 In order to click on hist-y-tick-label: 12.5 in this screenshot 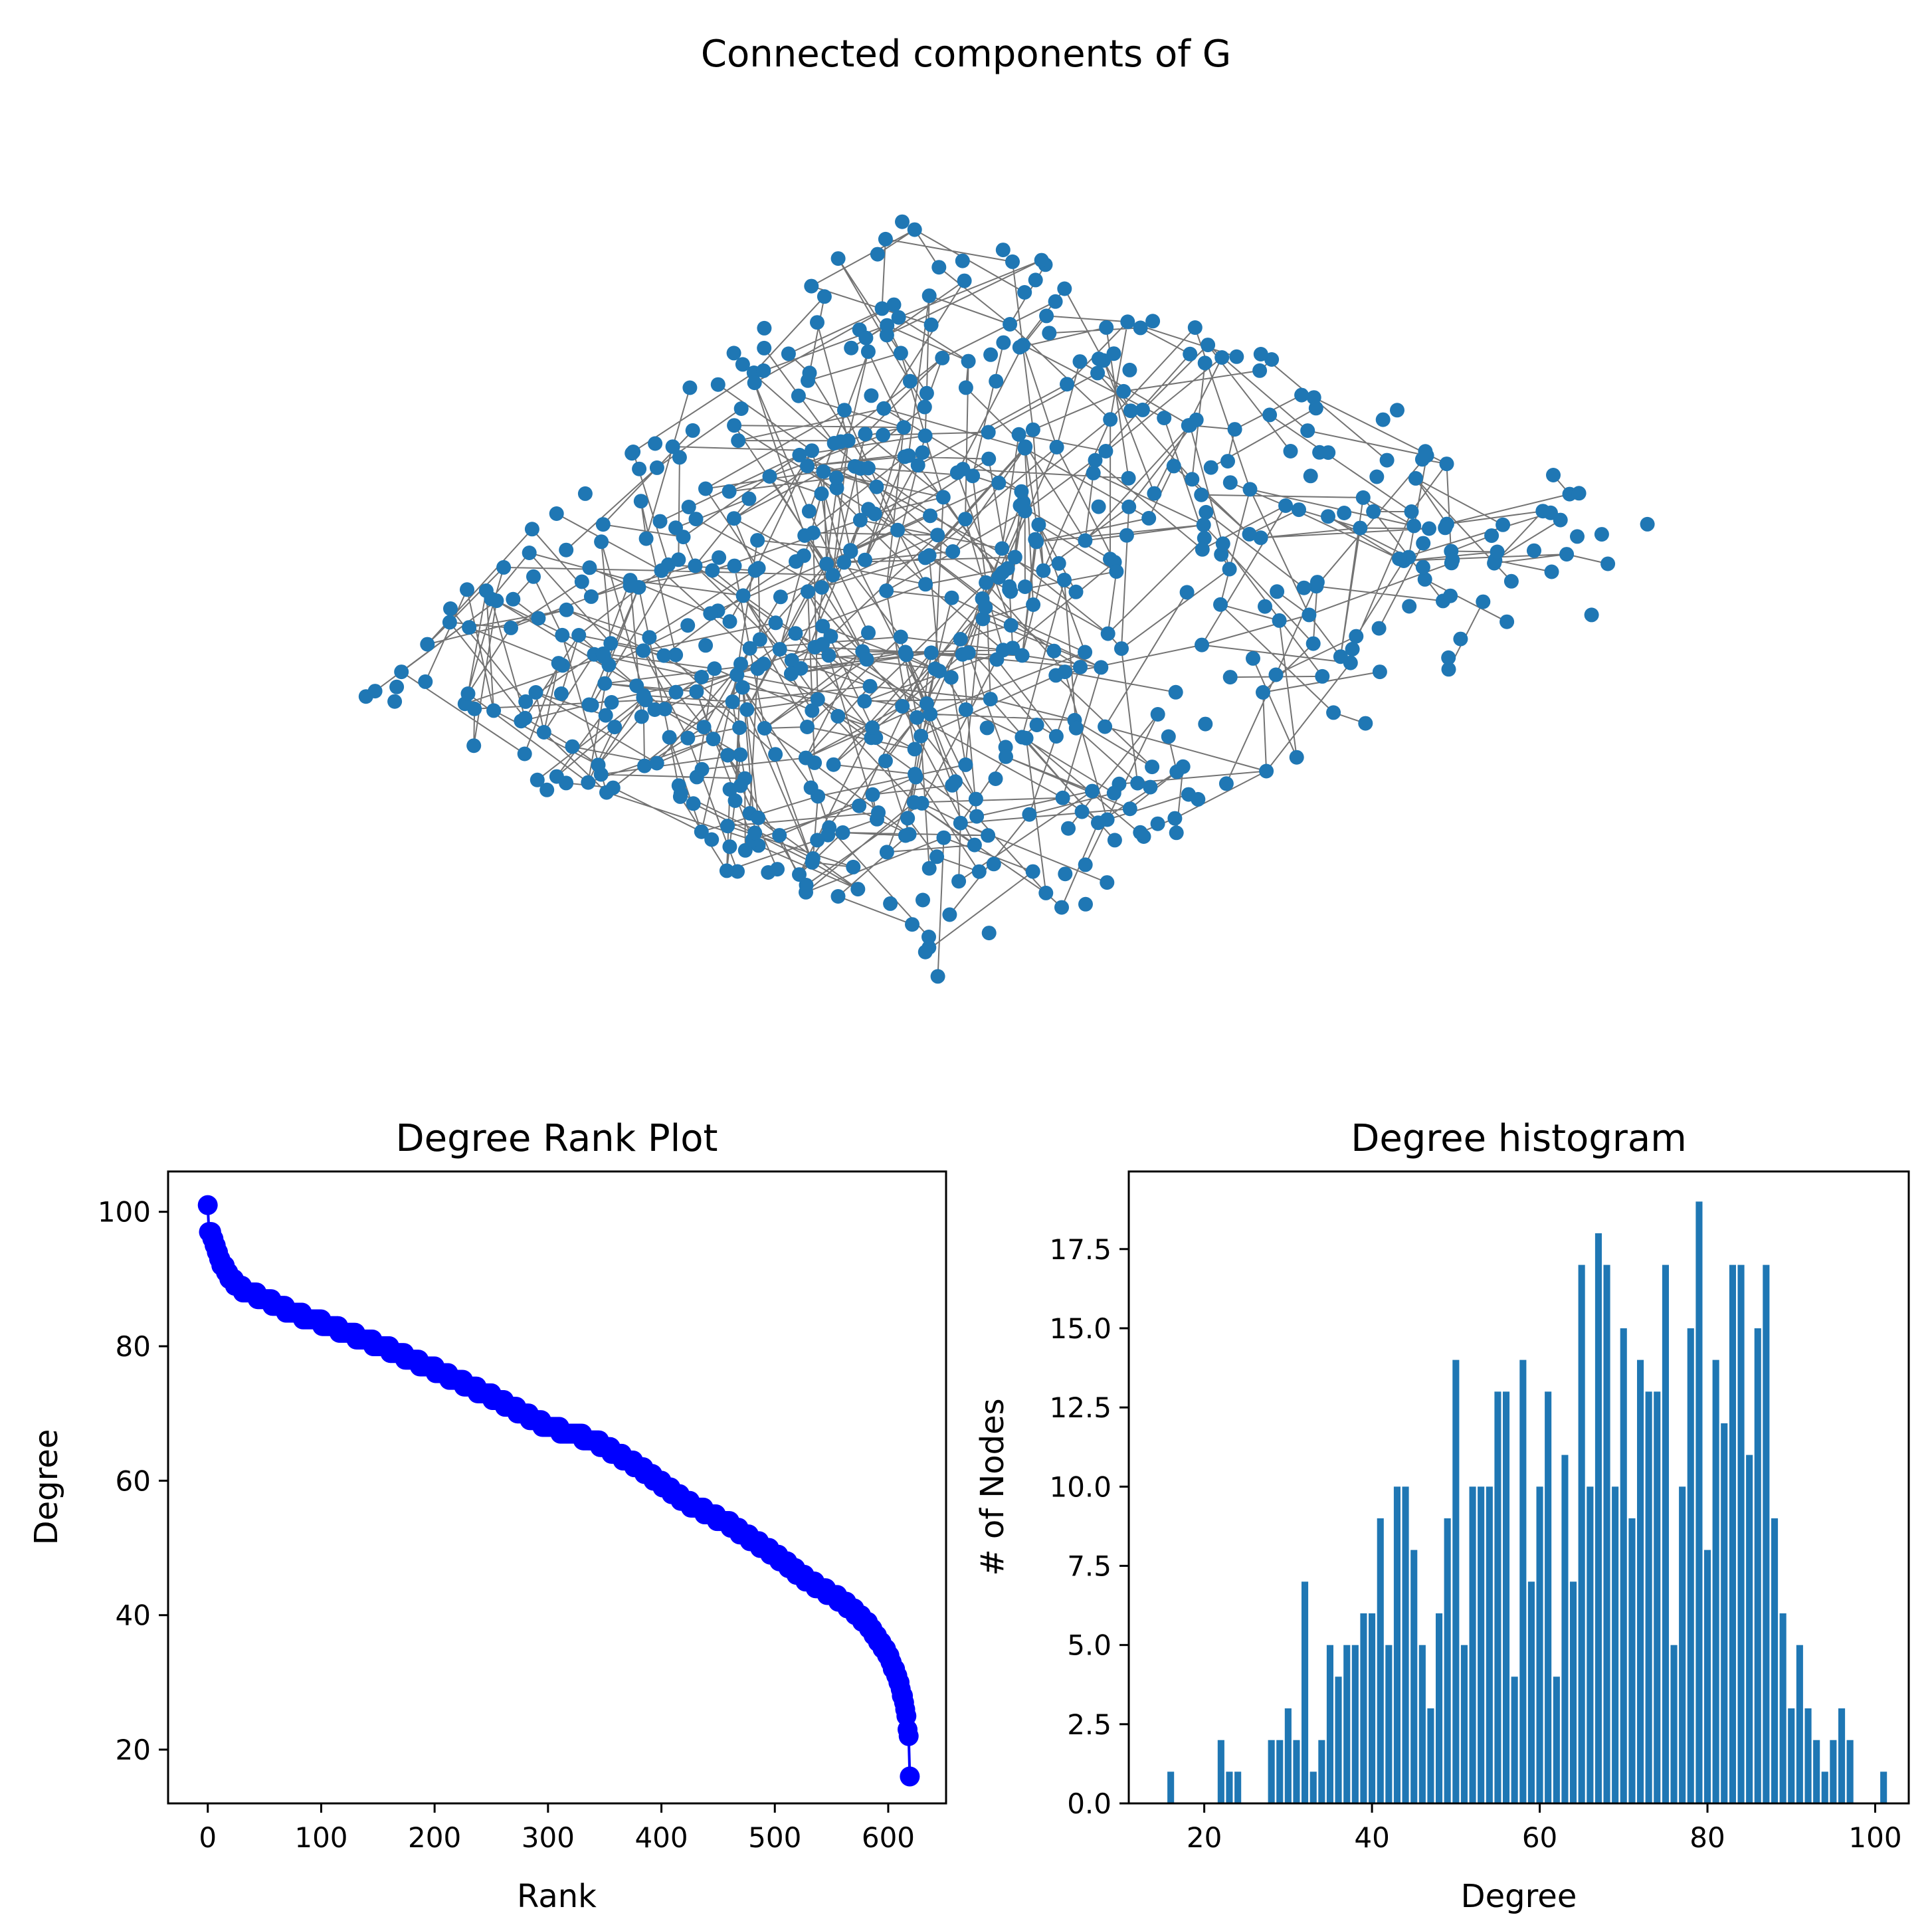, I will do `click(1080, 1407)`.